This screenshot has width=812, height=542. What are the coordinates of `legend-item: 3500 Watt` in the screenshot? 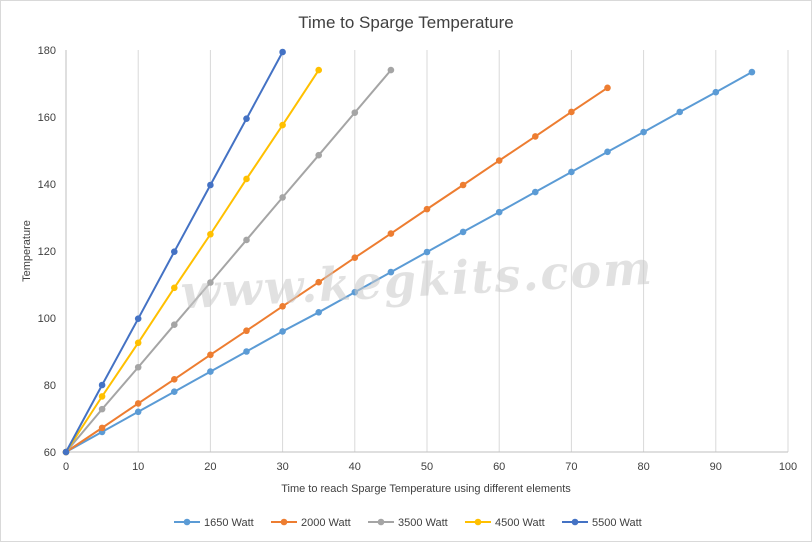 It's located at (408, 523).